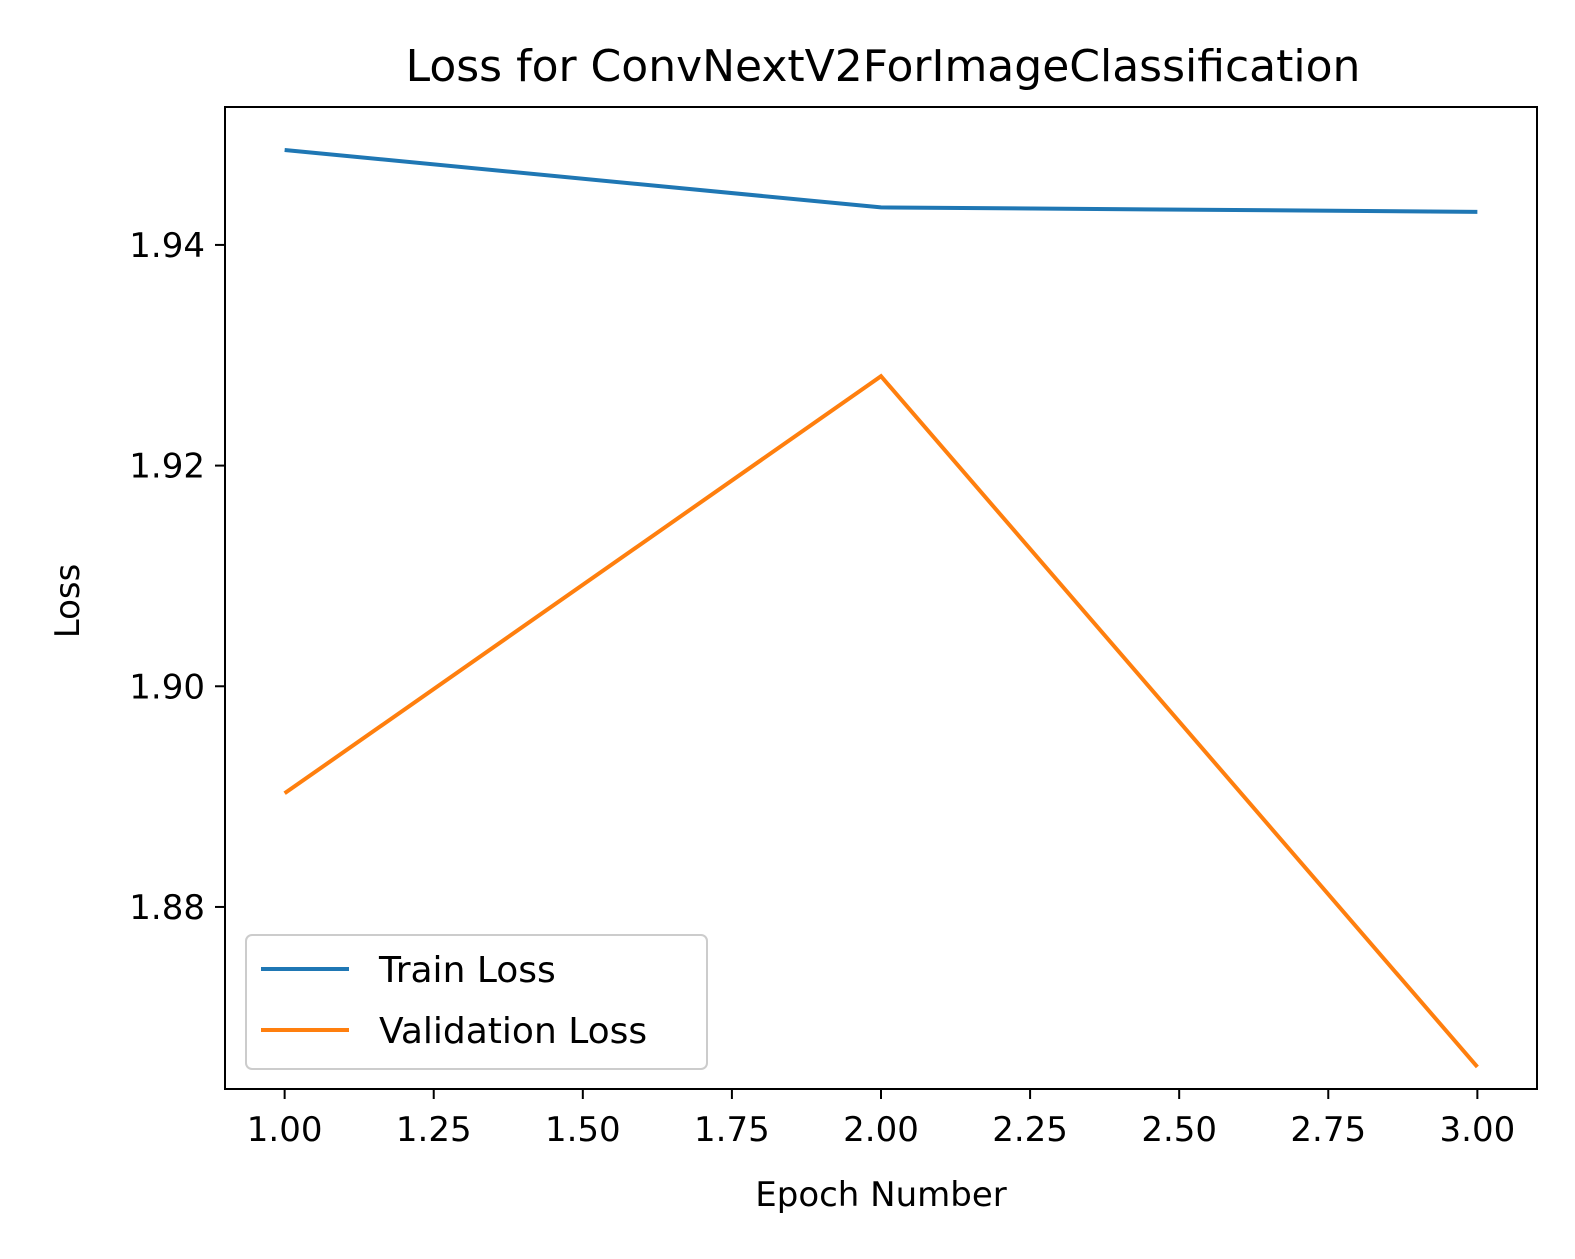 The width and height of the screenshot is (1575, 1259). I want to click on legend-box, so click(476, 1002).